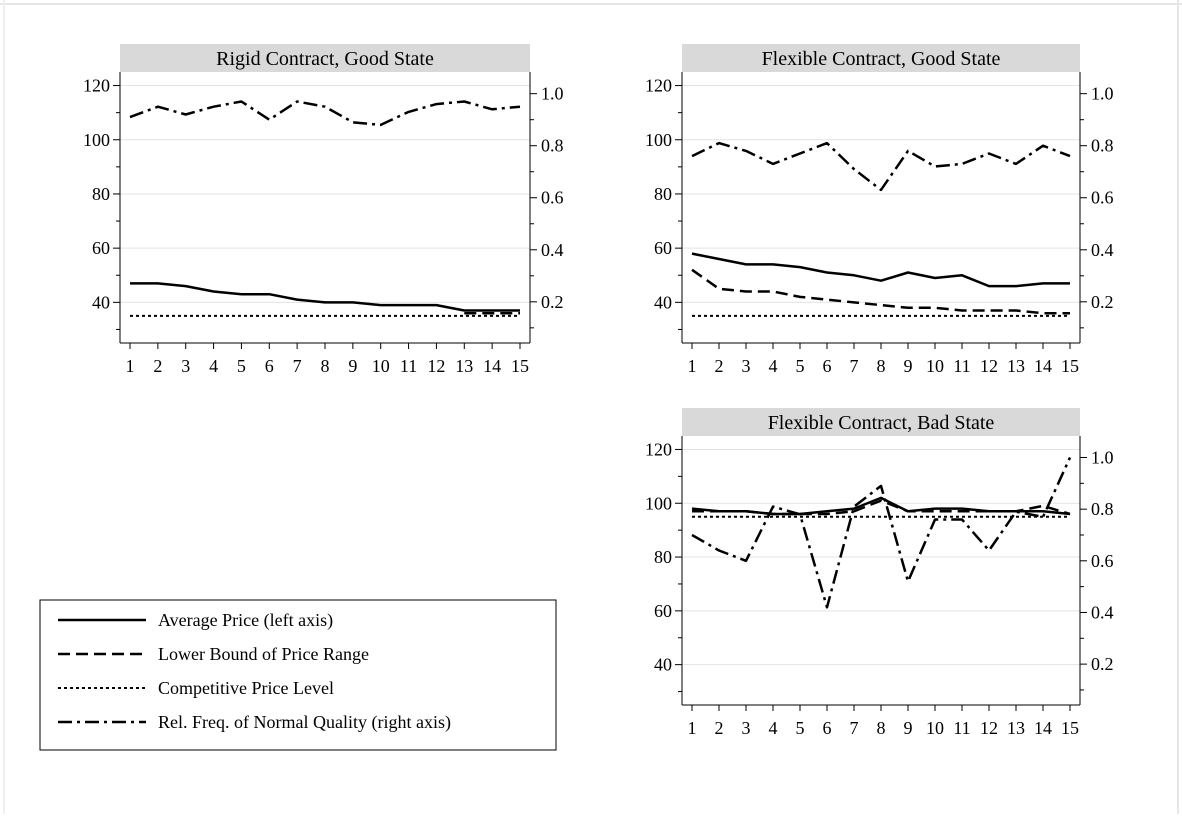 The image size is (1182, 818). I want to click on legend-label-average-price: Average Price (left axis), so click(245, 620).